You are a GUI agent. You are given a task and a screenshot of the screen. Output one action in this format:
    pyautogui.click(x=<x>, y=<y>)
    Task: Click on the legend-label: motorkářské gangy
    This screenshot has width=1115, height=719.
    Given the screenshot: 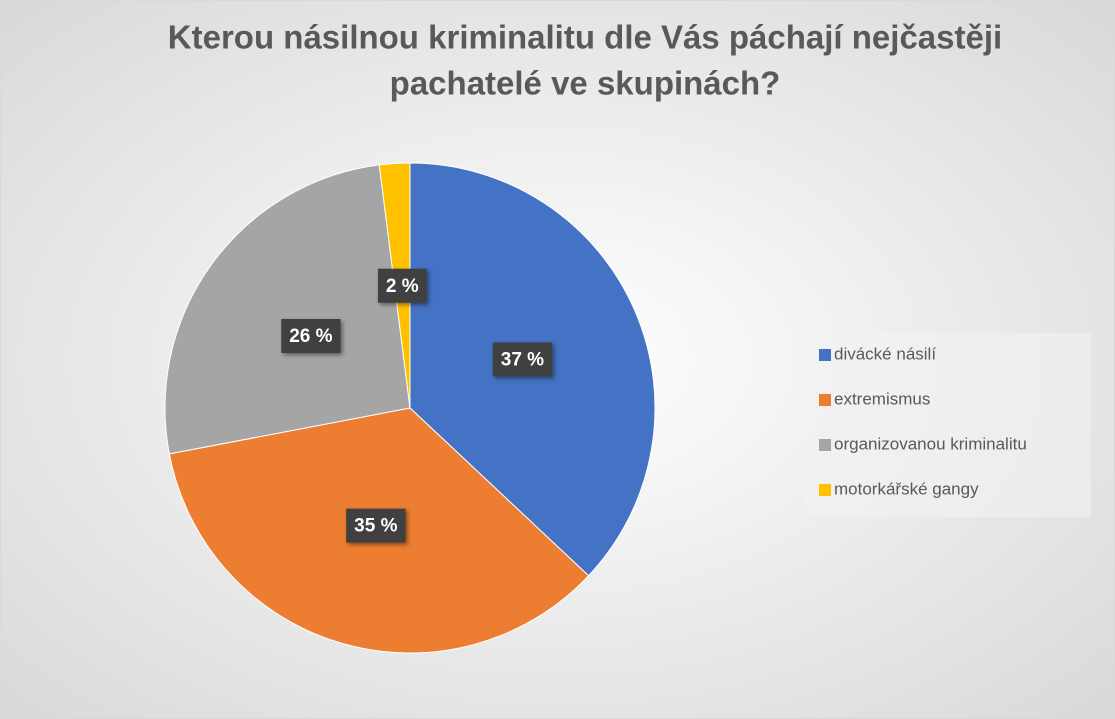 What is the action you would take?
    pyautogui.click(x=906, y=488)
    